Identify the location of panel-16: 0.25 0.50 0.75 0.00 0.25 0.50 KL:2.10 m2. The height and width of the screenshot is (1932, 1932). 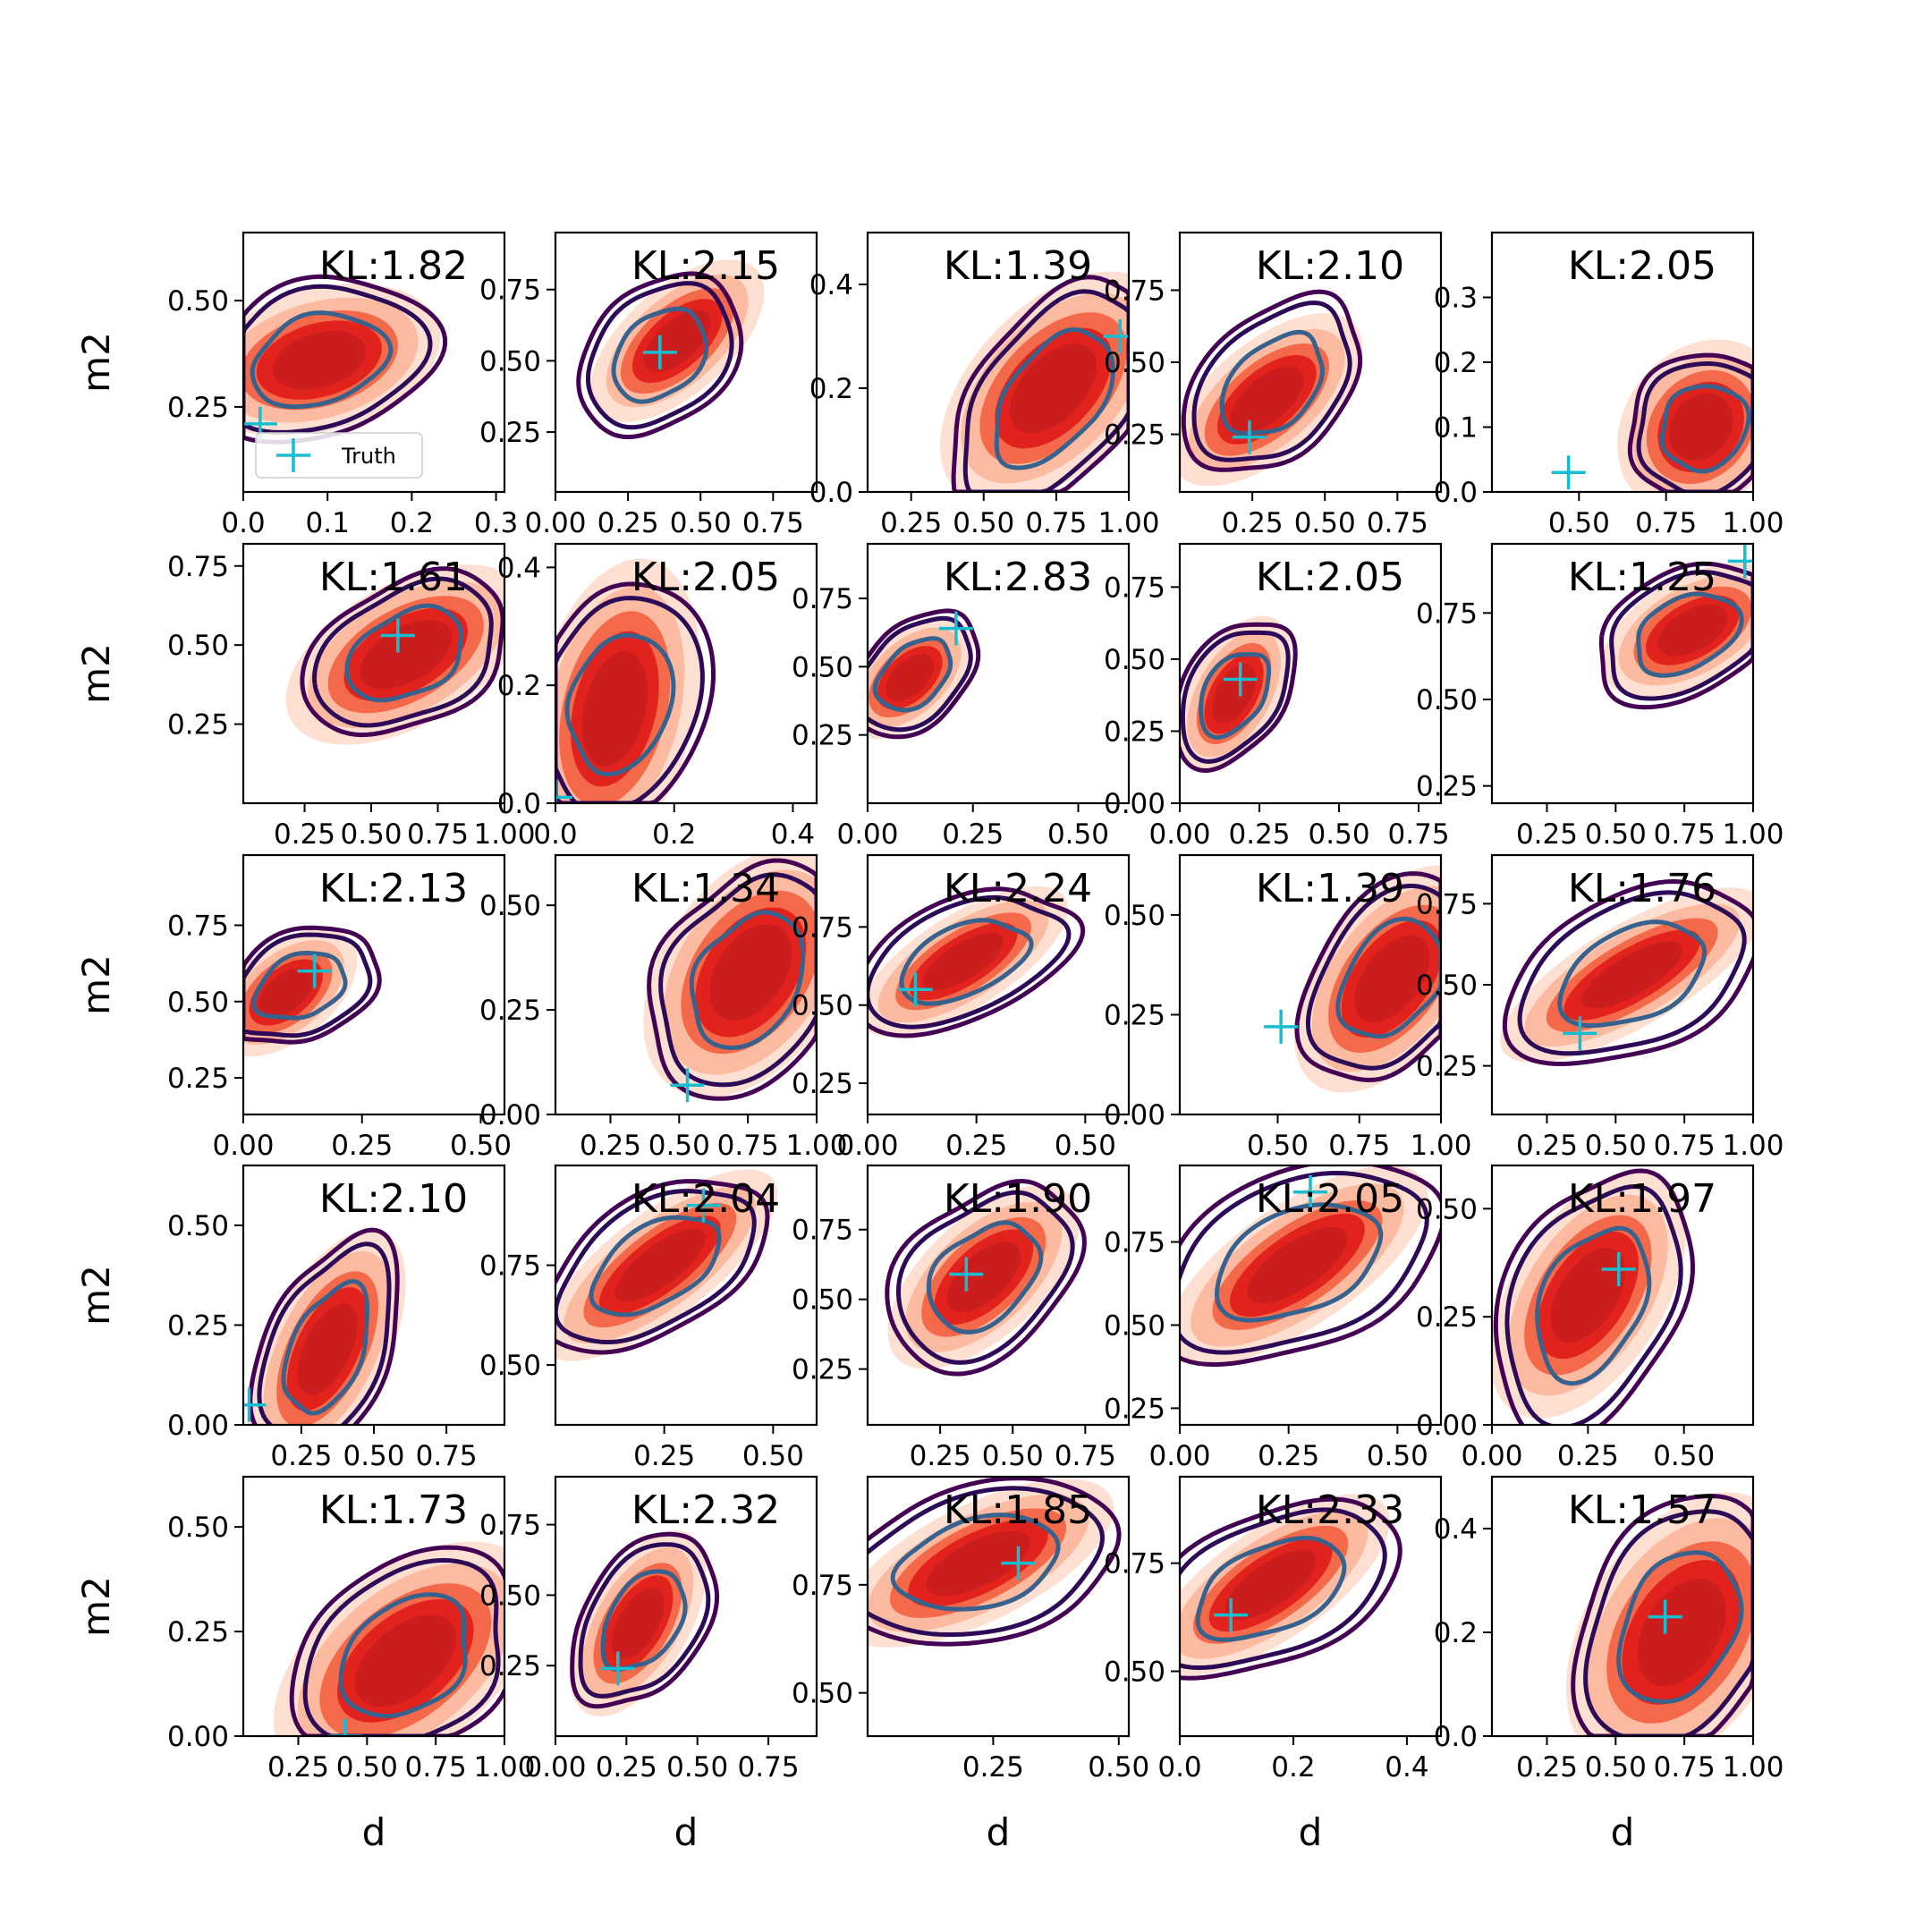
(290, 1318).